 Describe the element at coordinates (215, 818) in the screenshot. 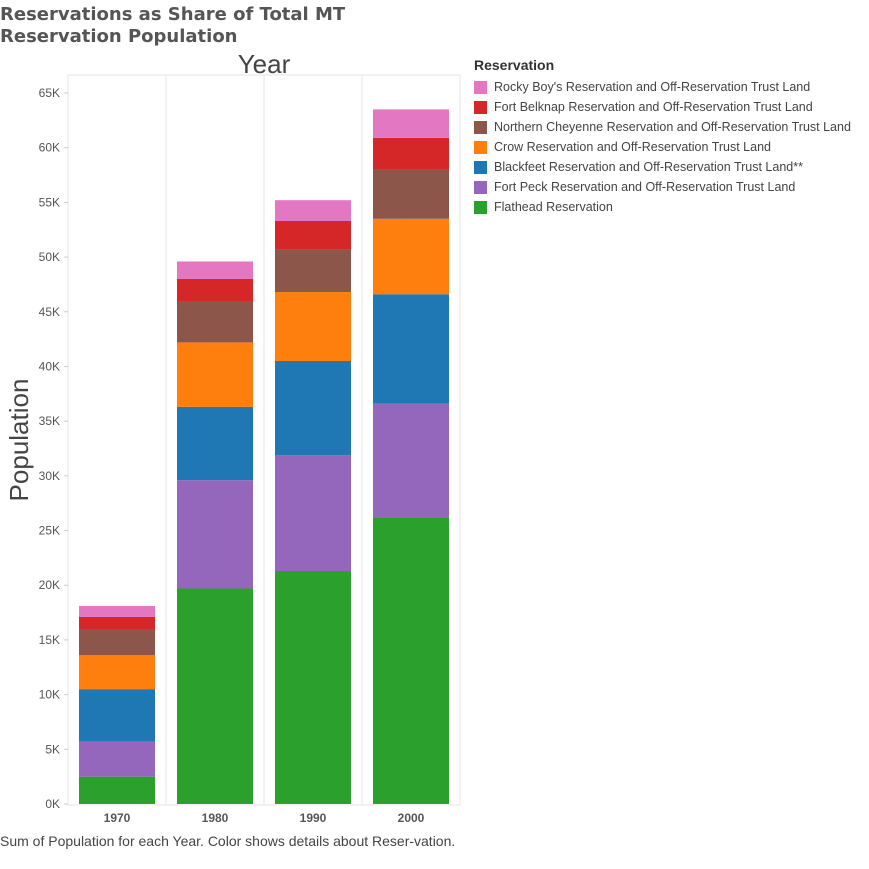

I see `x-tick-label: 1980` at that location.